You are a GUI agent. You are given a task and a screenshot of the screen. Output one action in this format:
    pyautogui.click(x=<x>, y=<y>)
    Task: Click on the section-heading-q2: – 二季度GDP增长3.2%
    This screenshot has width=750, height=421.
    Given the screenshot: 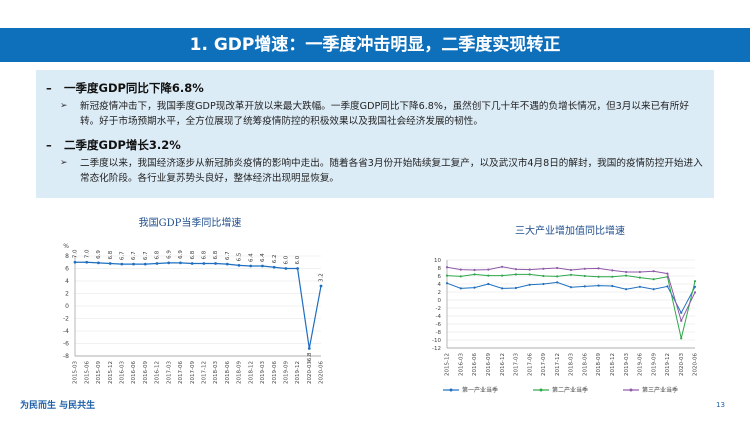 What is the action you would take?
    pyautogui.click(x=113, y=145)
    